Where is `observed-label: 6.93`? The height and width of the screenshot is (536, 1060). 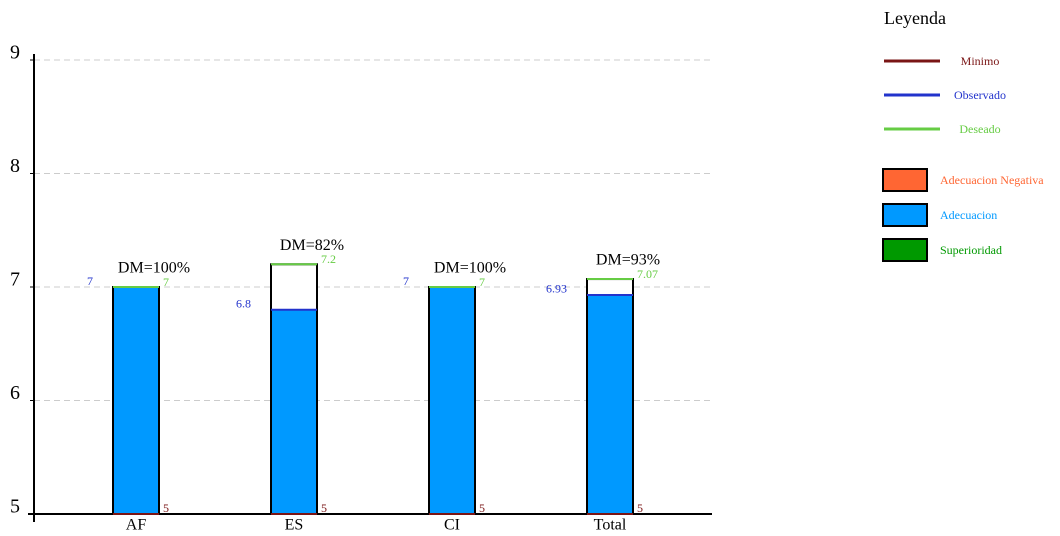 observed-label: 6.93 is located at coordinates (556, 289).